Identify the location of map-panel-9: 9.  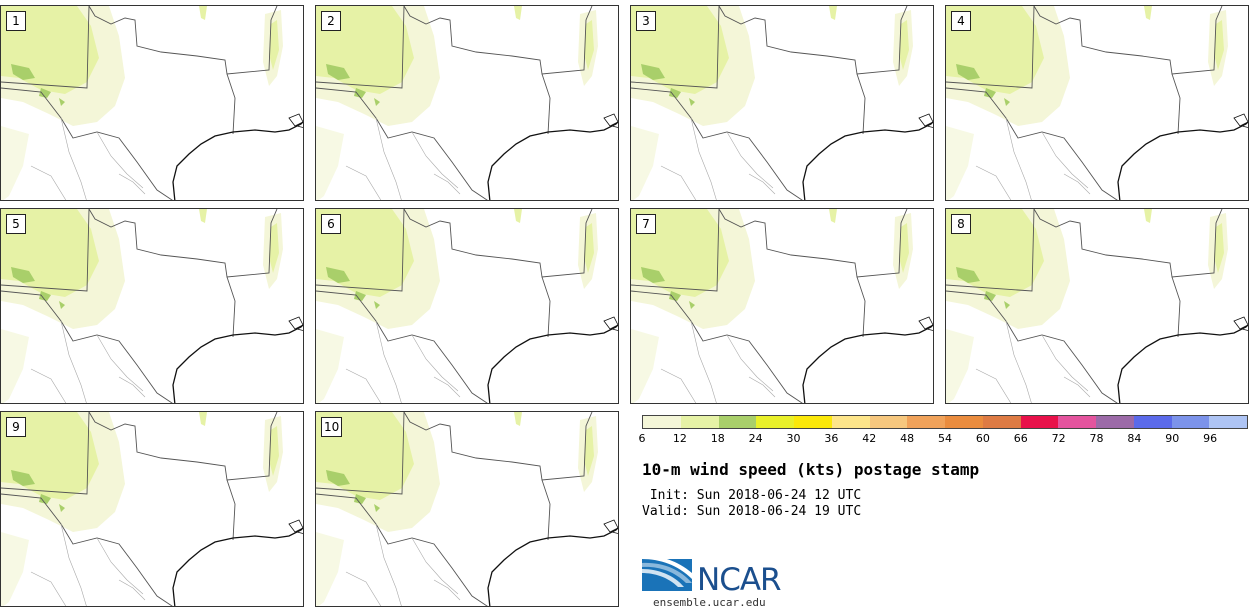
(152, 509).